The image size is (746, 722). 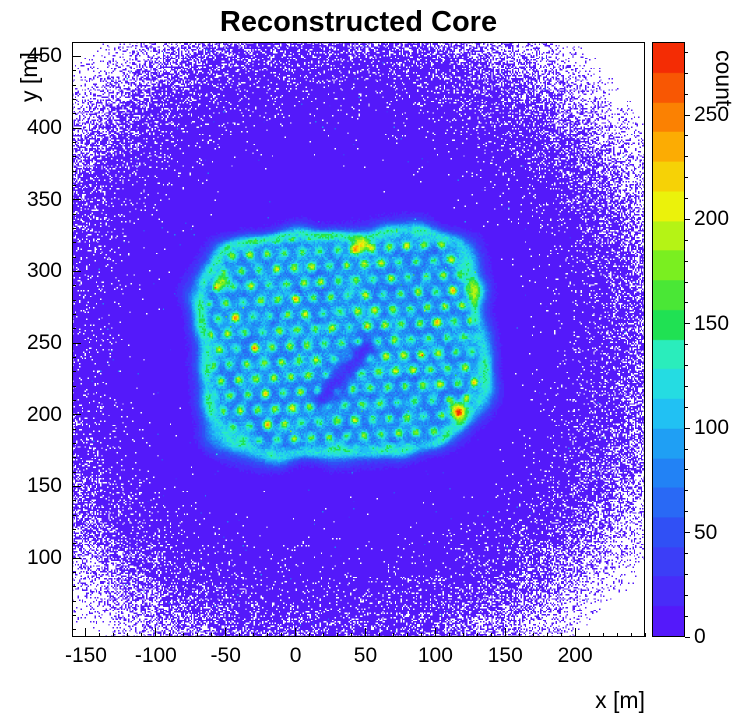 I want to click on x-tick-label: -50, so click(x=225, y=655).